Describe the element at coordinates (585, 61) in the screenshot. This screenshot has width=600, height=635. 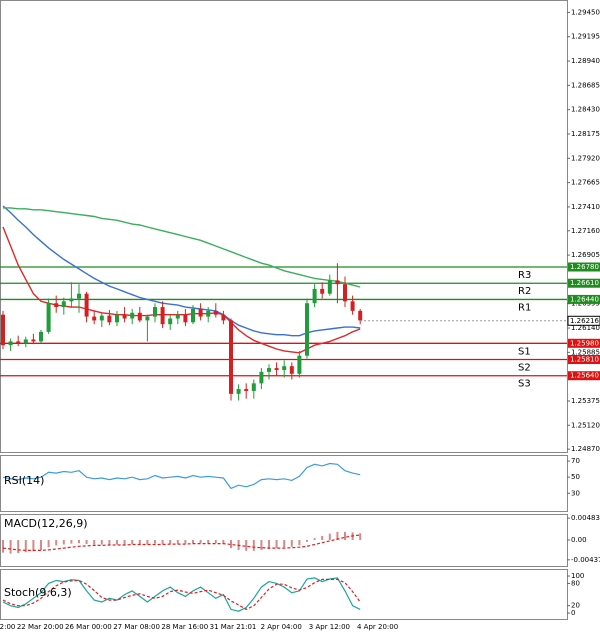
I see `y-tick-label: 1.28940` at that location.